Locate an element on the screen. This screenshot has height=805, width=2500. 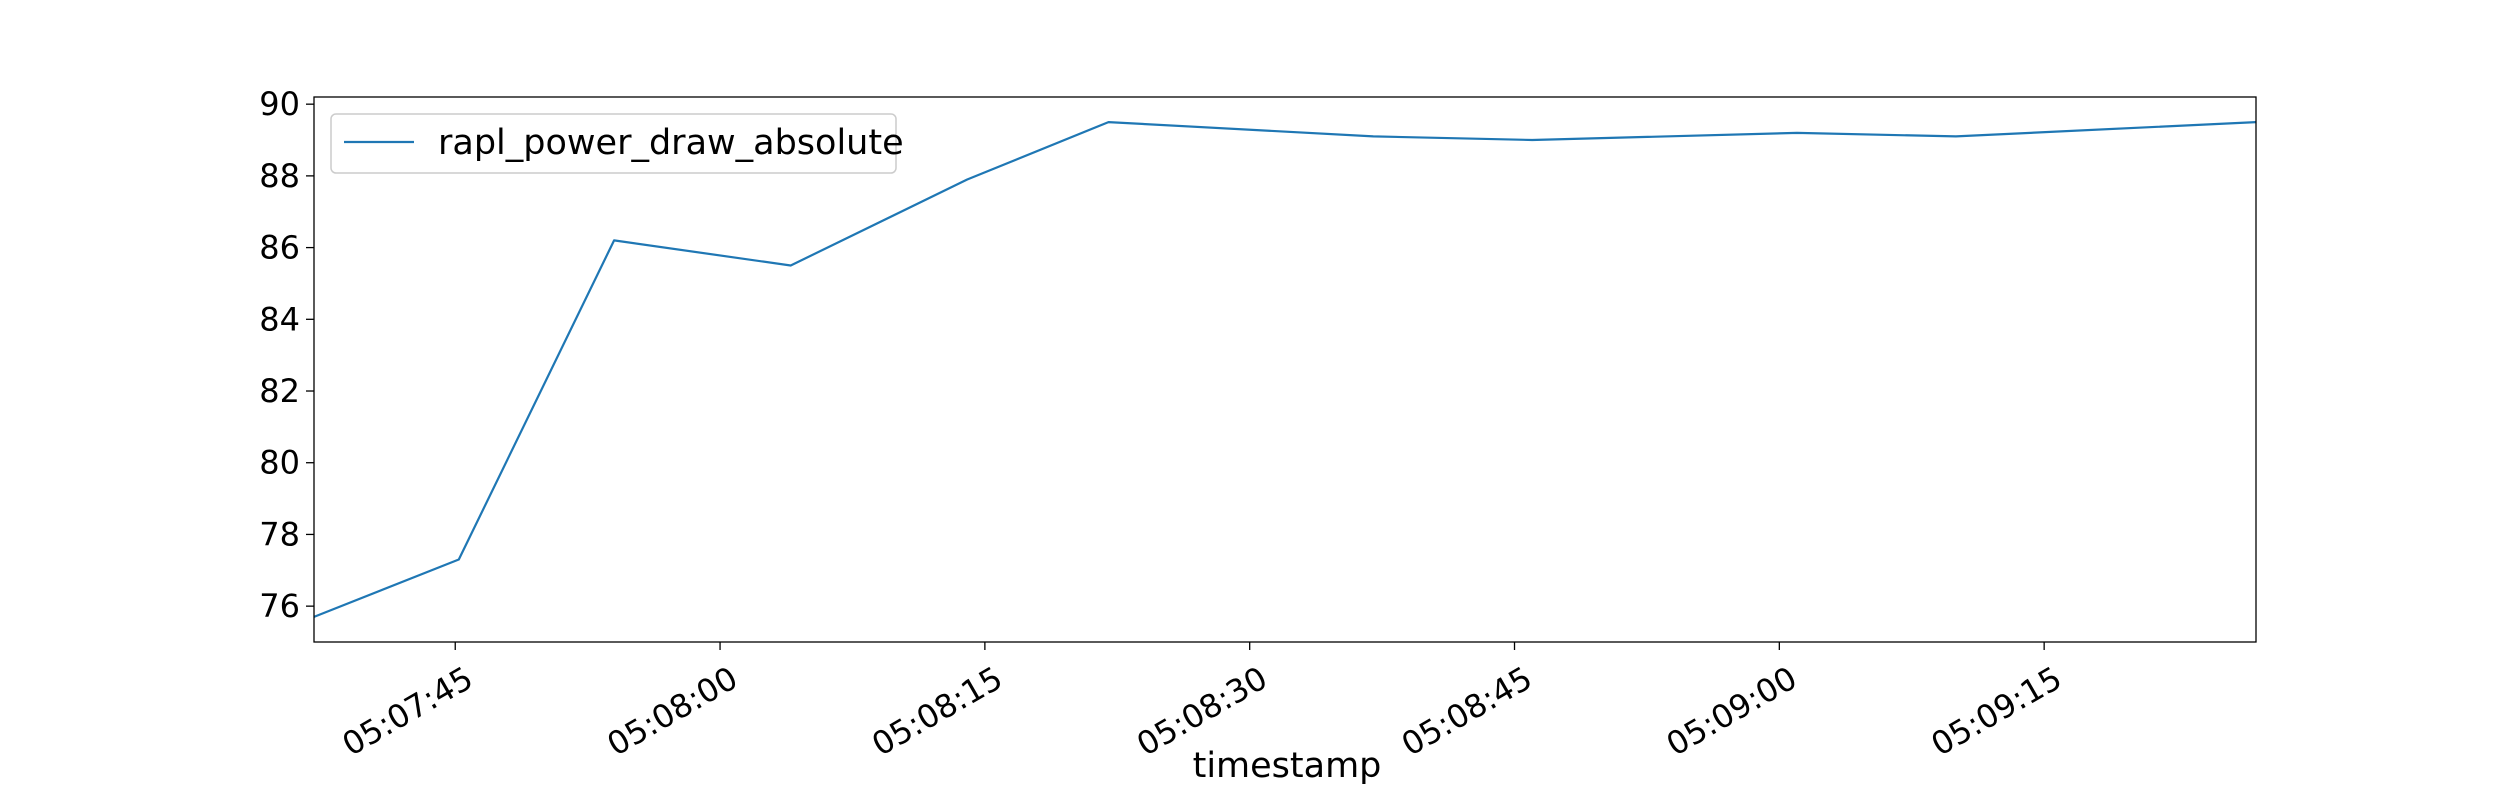
x-tick-label: 05:08:15 is located at coordinates (936, 711).